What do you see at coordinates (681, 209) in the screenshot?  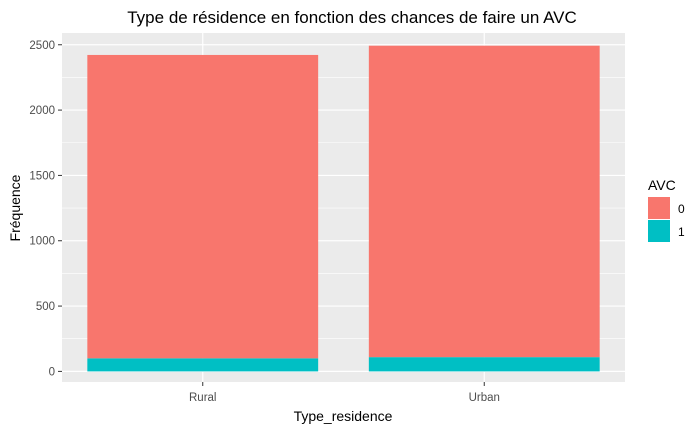 I see `legend-label-0: 0` at bounding box center [681, 209].